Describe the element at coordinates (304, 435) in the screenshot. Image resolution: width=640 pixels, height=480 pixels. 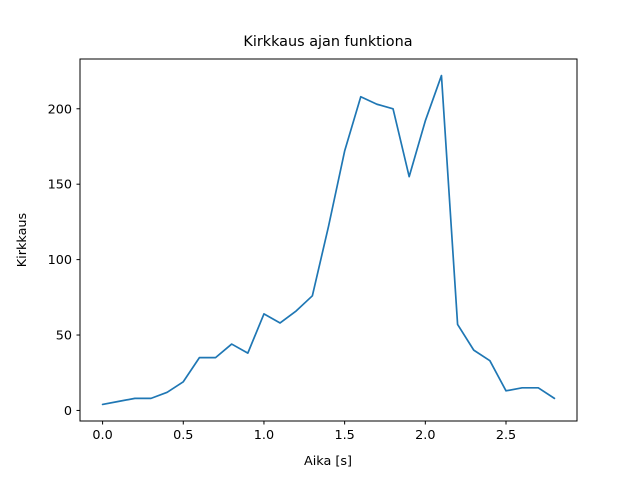
I see `x-axis-tick-labels: 0.0 0.5 1.0 1.5 2.0 2.5` at that location.